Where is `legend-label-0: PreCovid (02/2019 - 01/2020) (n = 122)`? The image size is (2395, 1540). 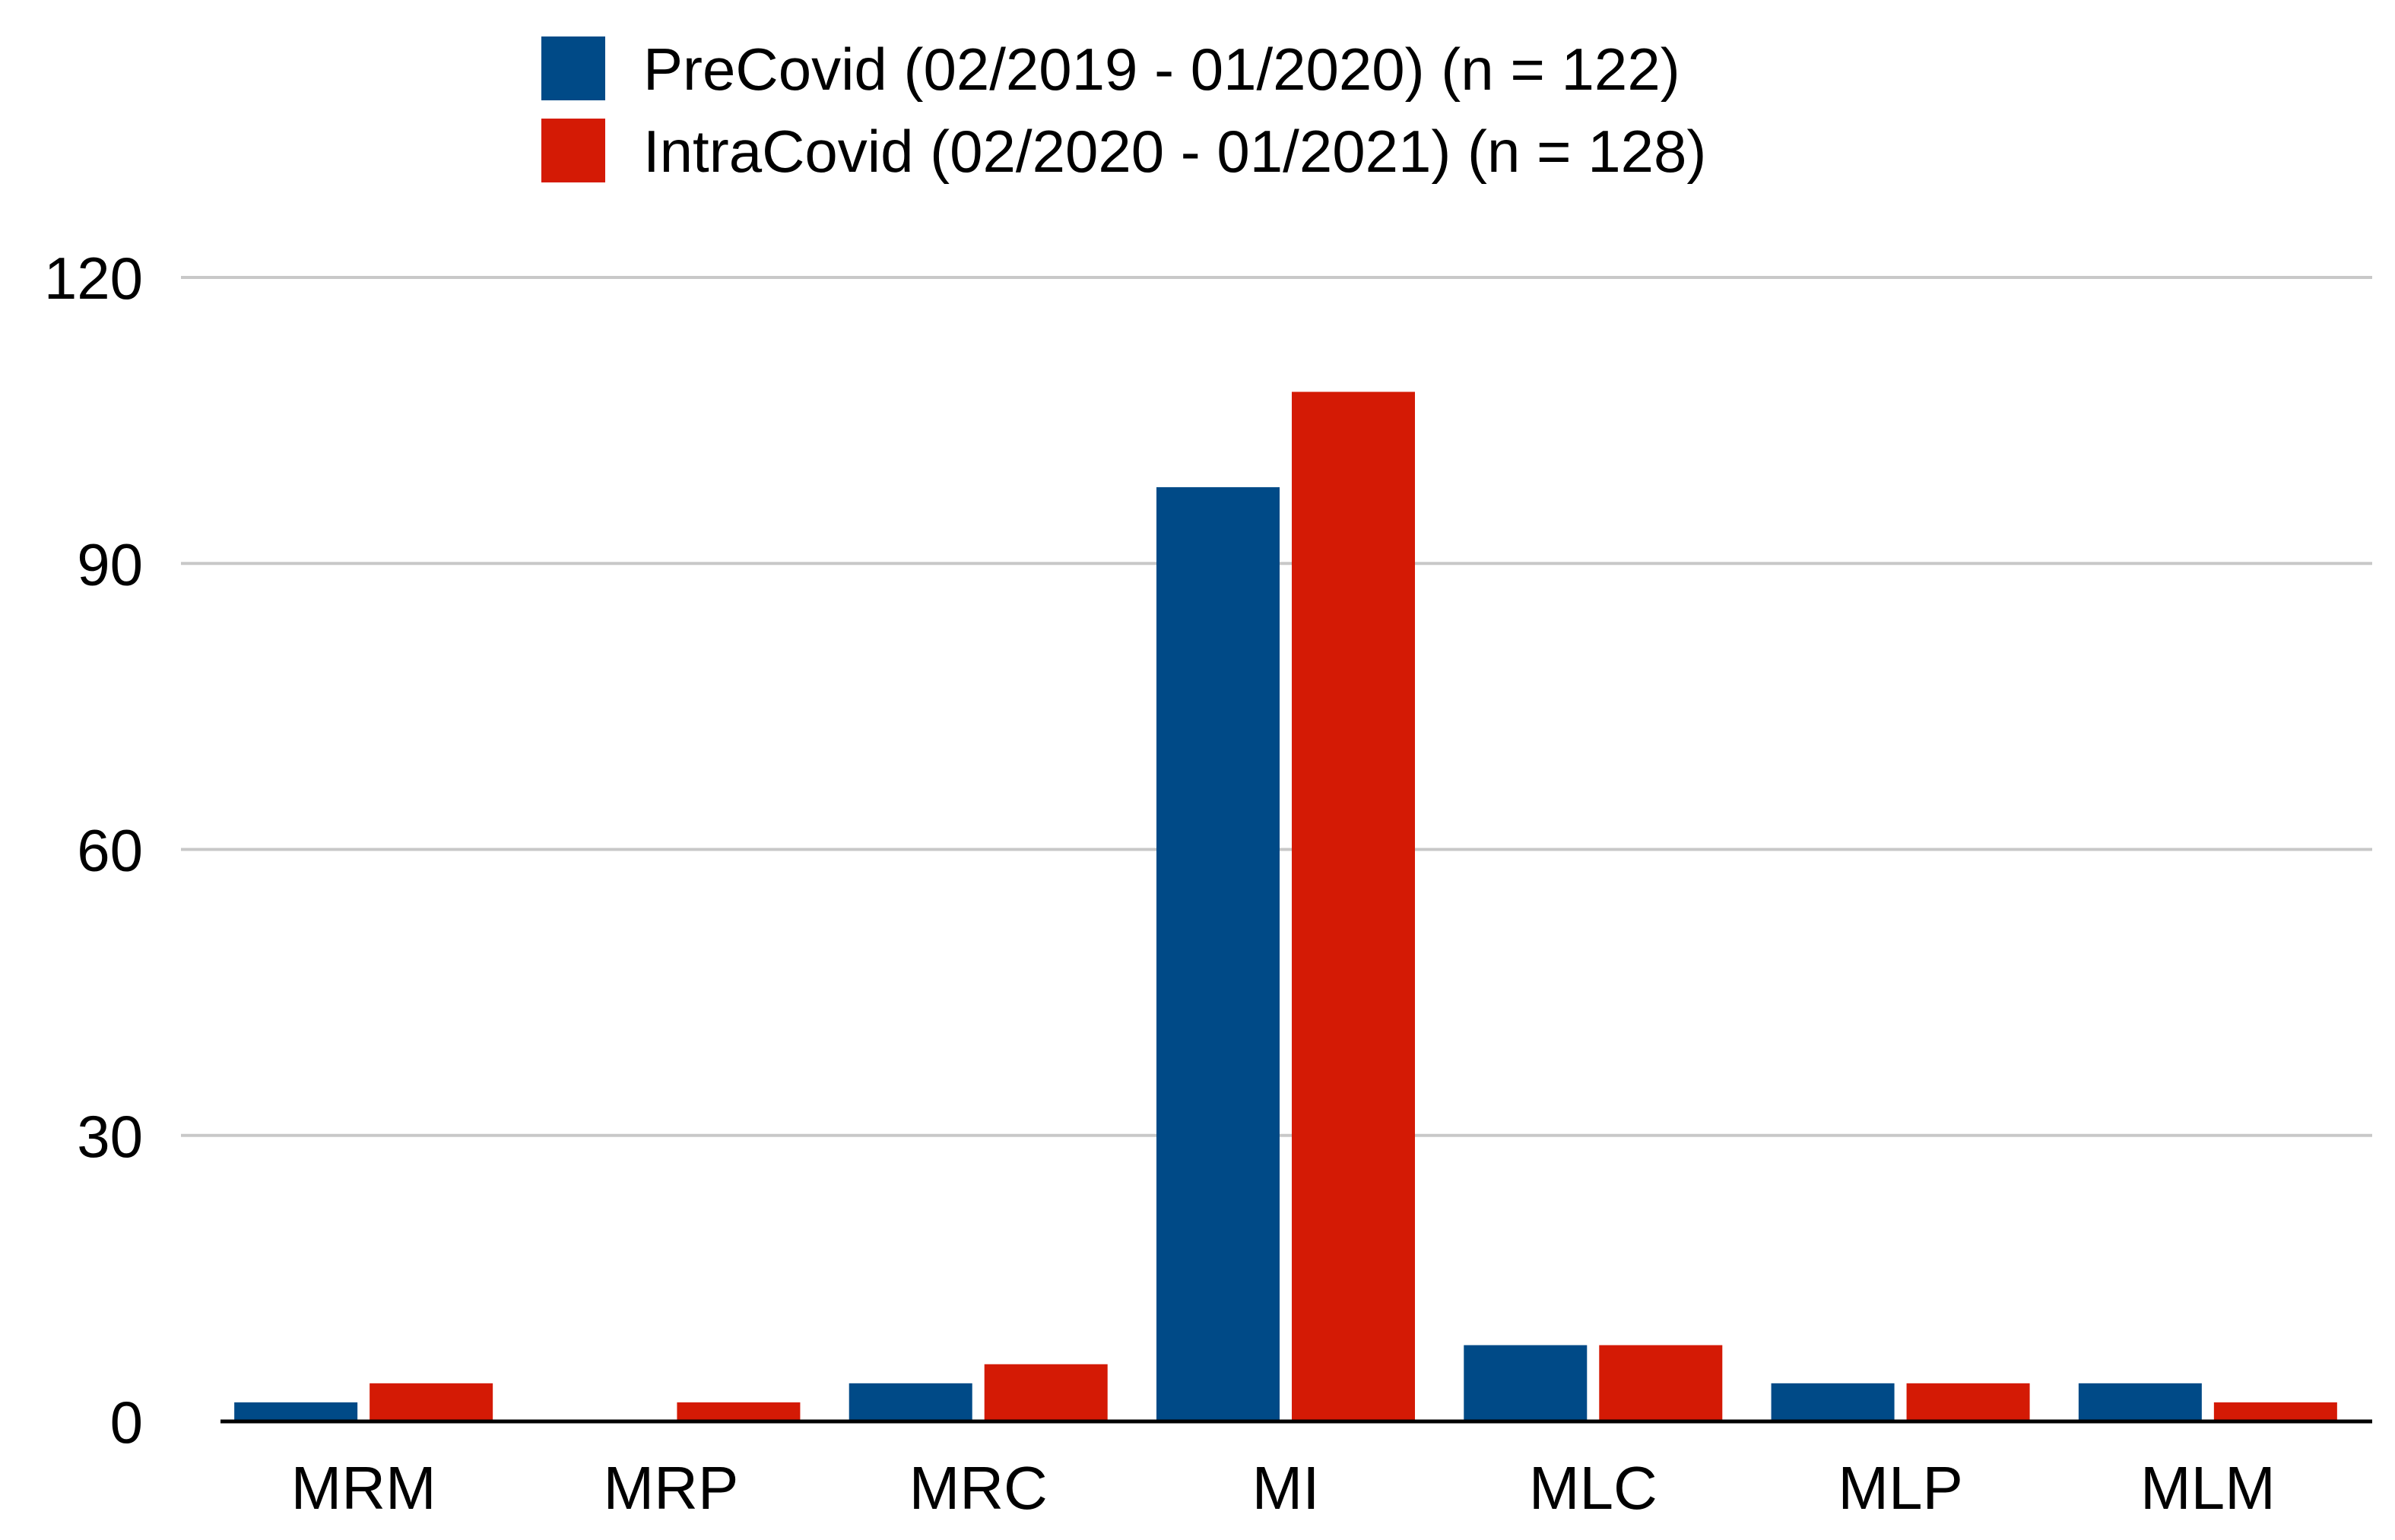 legend-label-0: PreCovid (02/2019 - 01/2020) (n = 122) is located at coordinates (1161, 69).